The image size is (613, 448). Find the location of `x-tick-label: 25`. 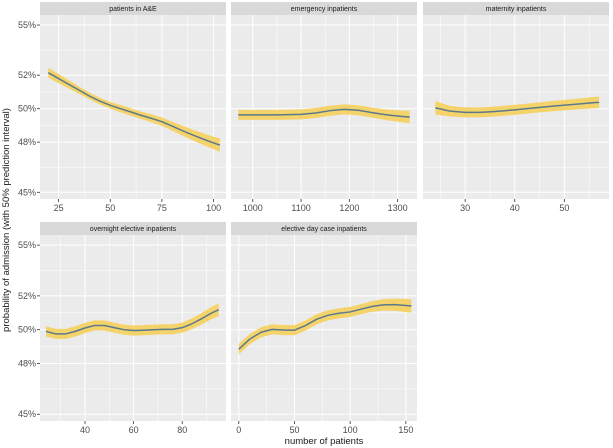

x-tick-label: 25 is located at coordinates (59, 208).